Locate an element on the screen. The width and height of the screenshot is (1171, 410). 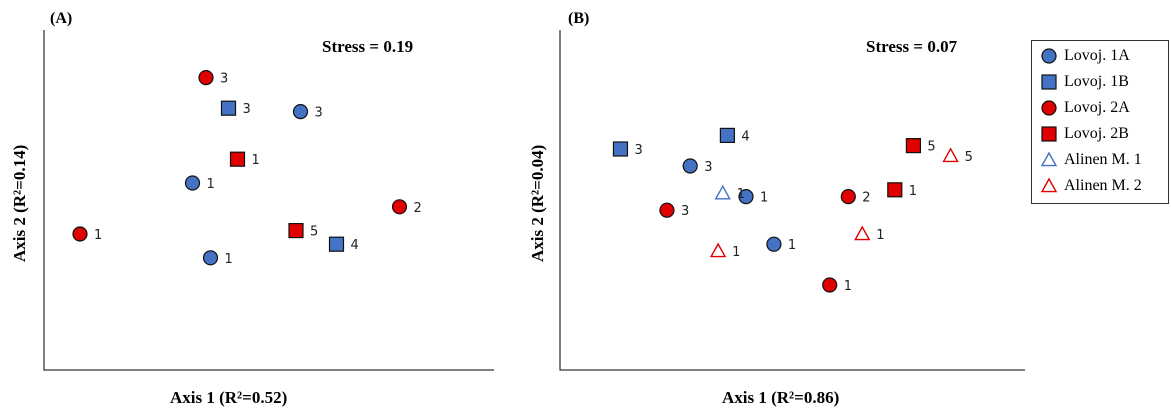
panel-b-xlabel: Axis 1 (R²=0.86) is located at coordinates (781, 397).